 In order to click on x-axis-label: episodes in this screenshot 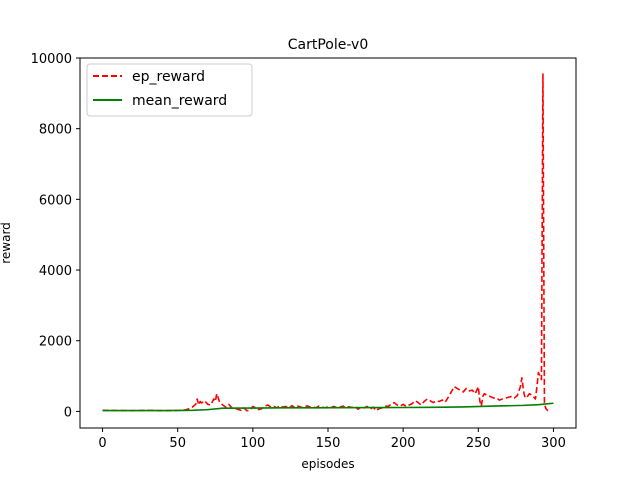, I will do `click(327, 464)`.